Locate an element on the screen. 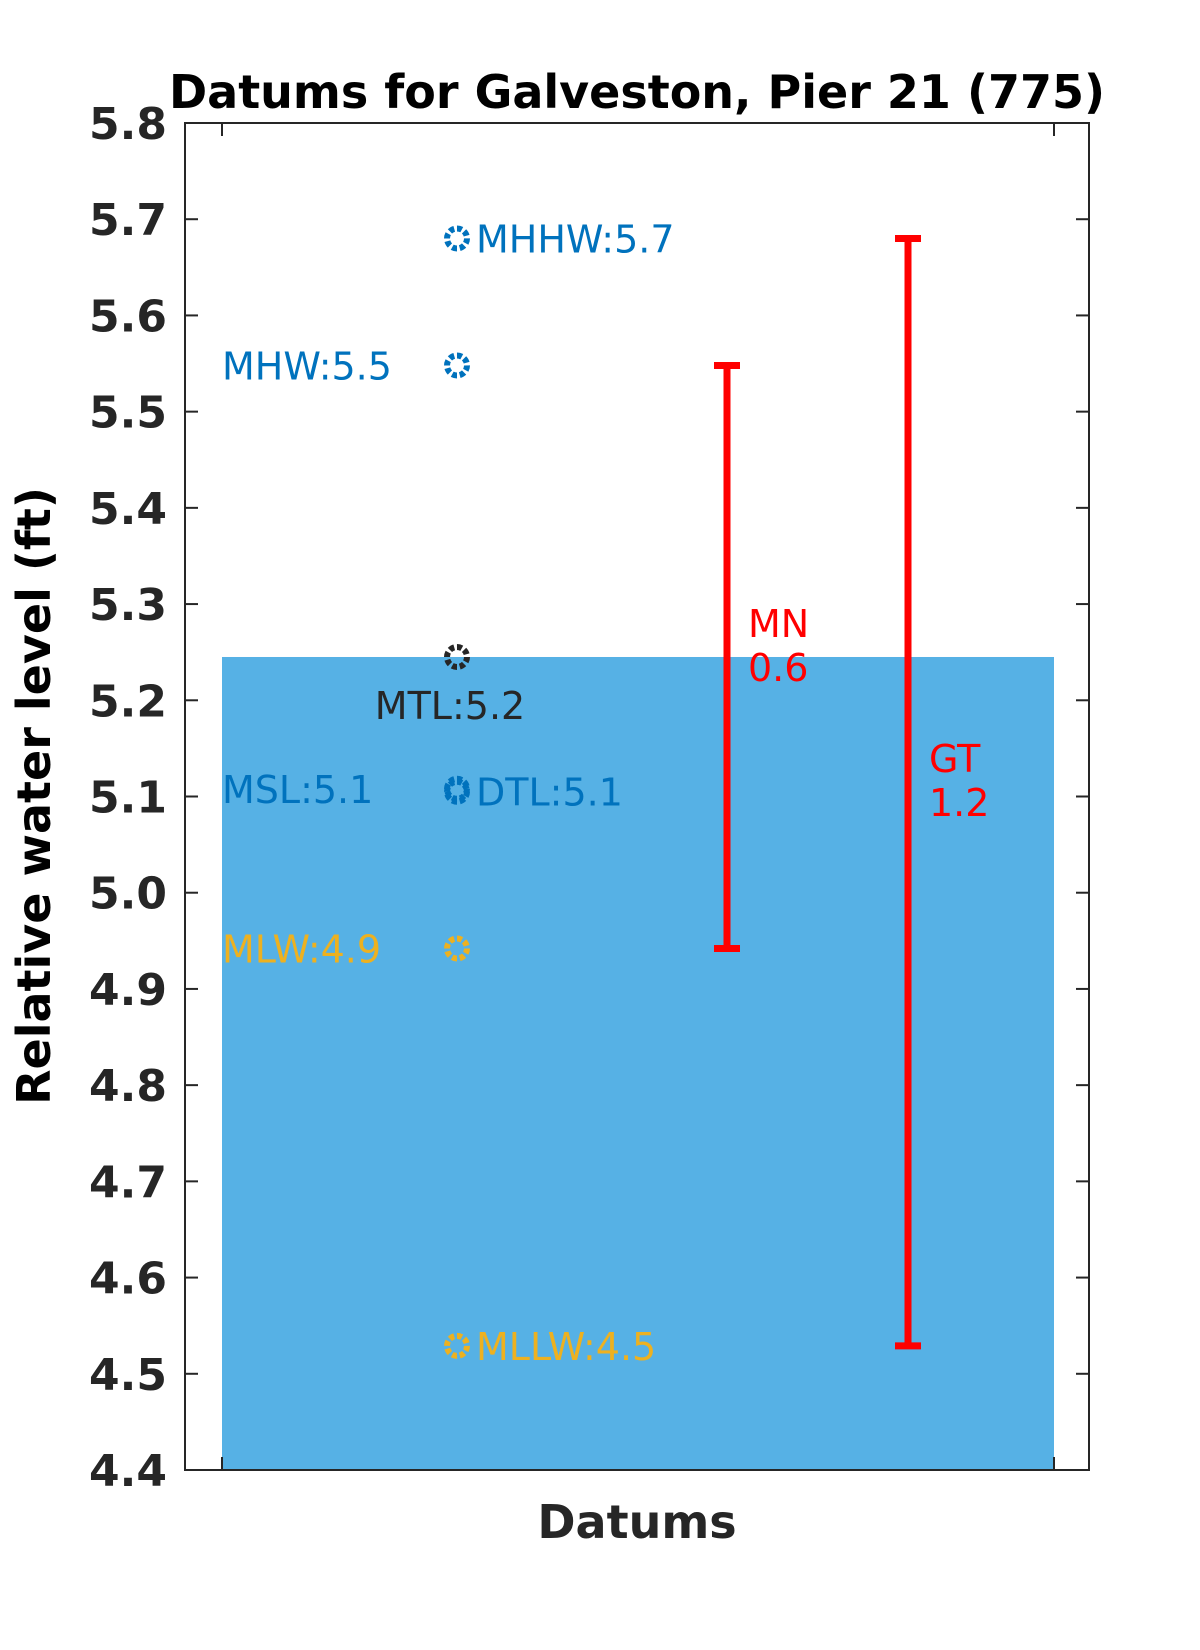 This screenshot has width=1200, height=1650. y-tick-label: 5.1 is located at coordinates (128, 798).